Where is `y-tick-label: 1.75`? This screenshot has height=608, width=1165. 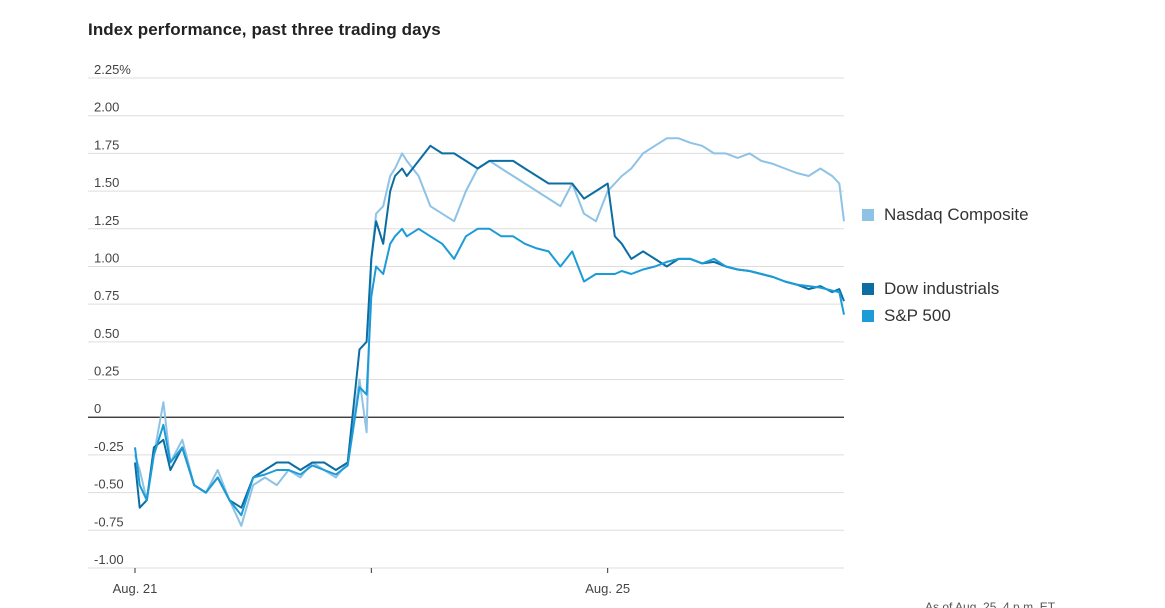 y-tick-label: 1.75 is located at coordinates (106, 144).